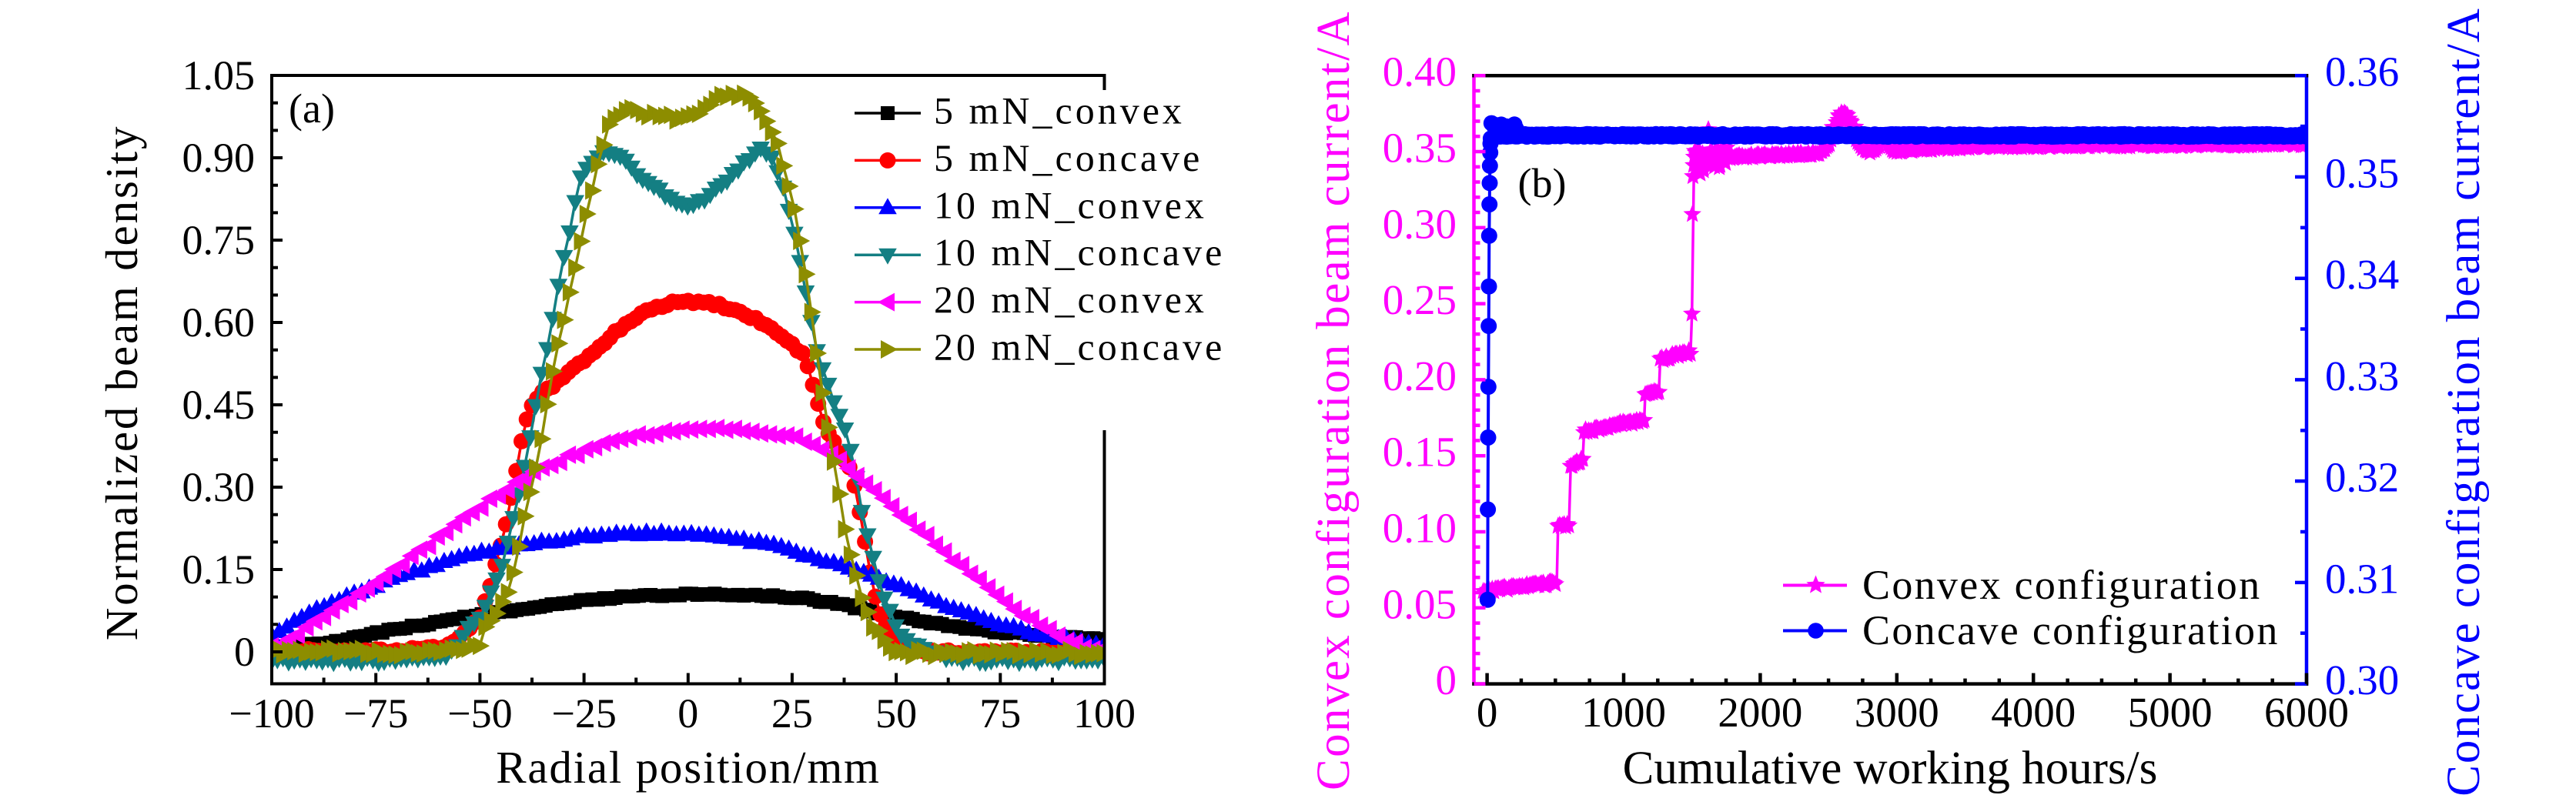  I want to click on svg-text: Convex configuration, so click(2061, 585).